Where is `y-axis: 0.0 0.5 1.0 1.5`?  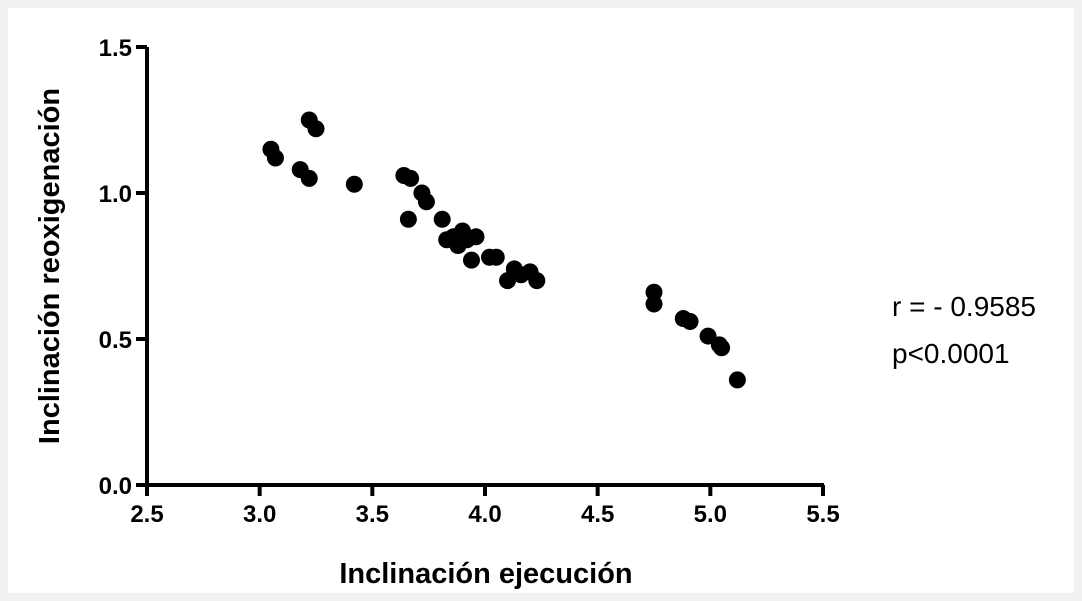
y-axis: 0.0 0.5 1.0 1.5 is located at coordinates (124, 267).